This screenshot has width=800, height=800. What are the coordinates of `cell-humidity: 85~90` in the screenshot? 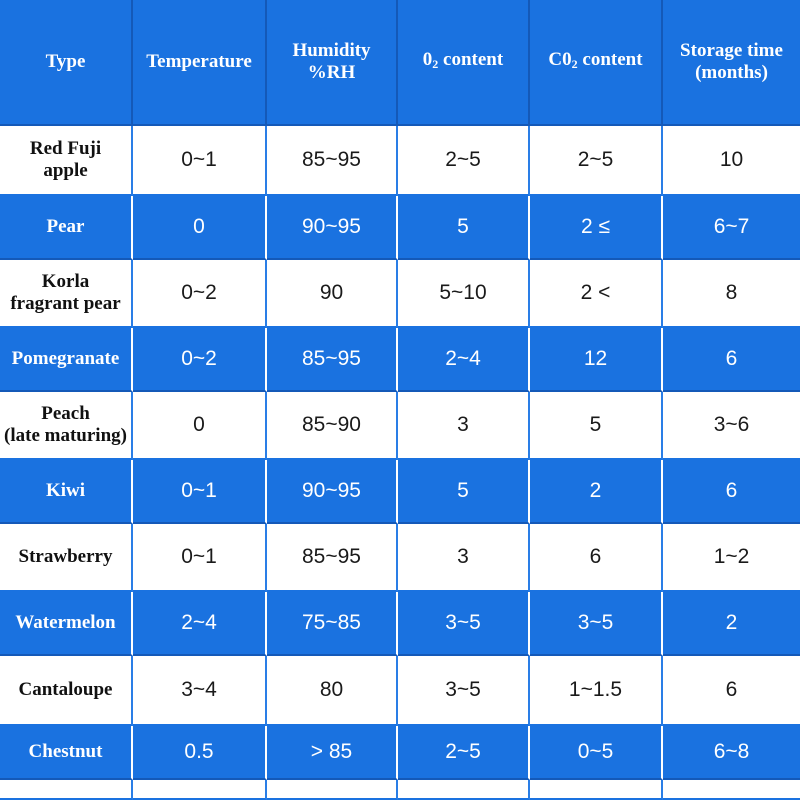 It's located at (332, 426).